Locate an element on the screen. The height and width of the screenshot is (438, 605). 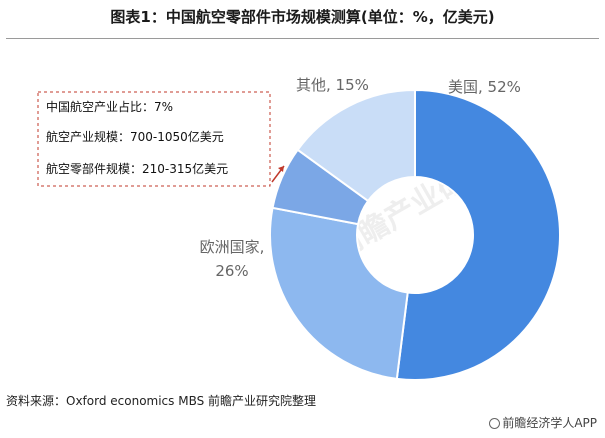
brand-name: 前瞻经济学人APP is located at coordinates (549, 423).